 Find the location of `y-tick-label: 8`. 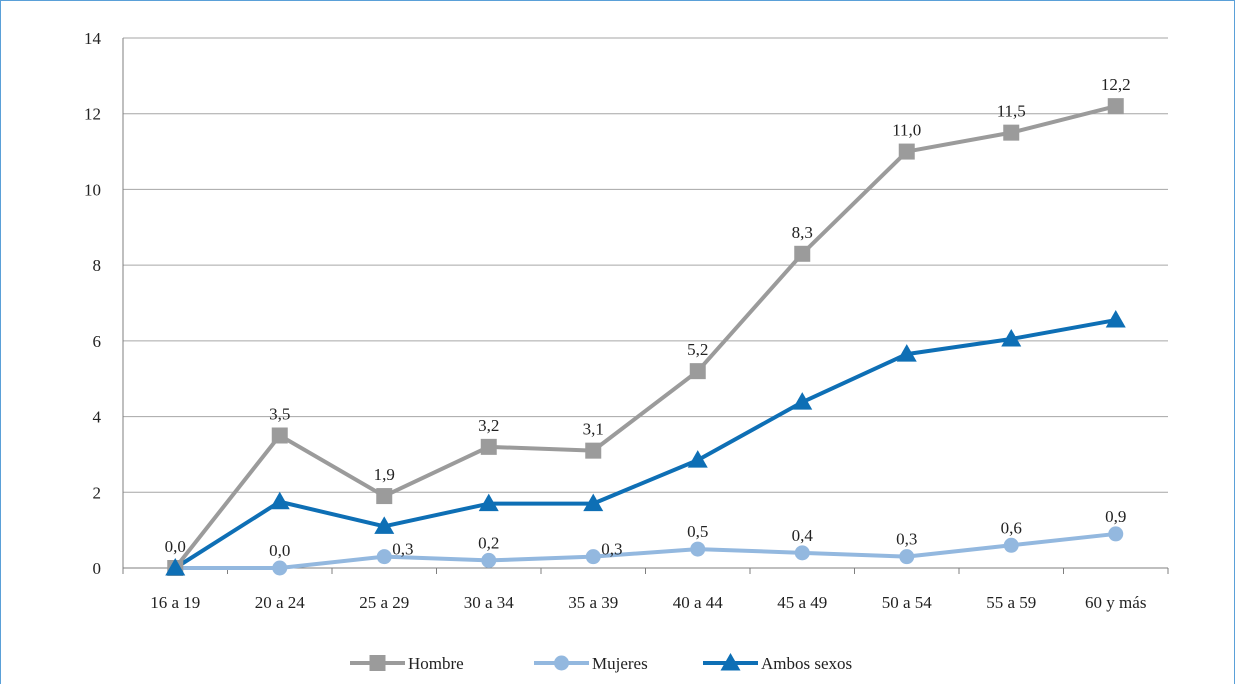

y-tick-label: 8 is located at coordinates (97, 265).